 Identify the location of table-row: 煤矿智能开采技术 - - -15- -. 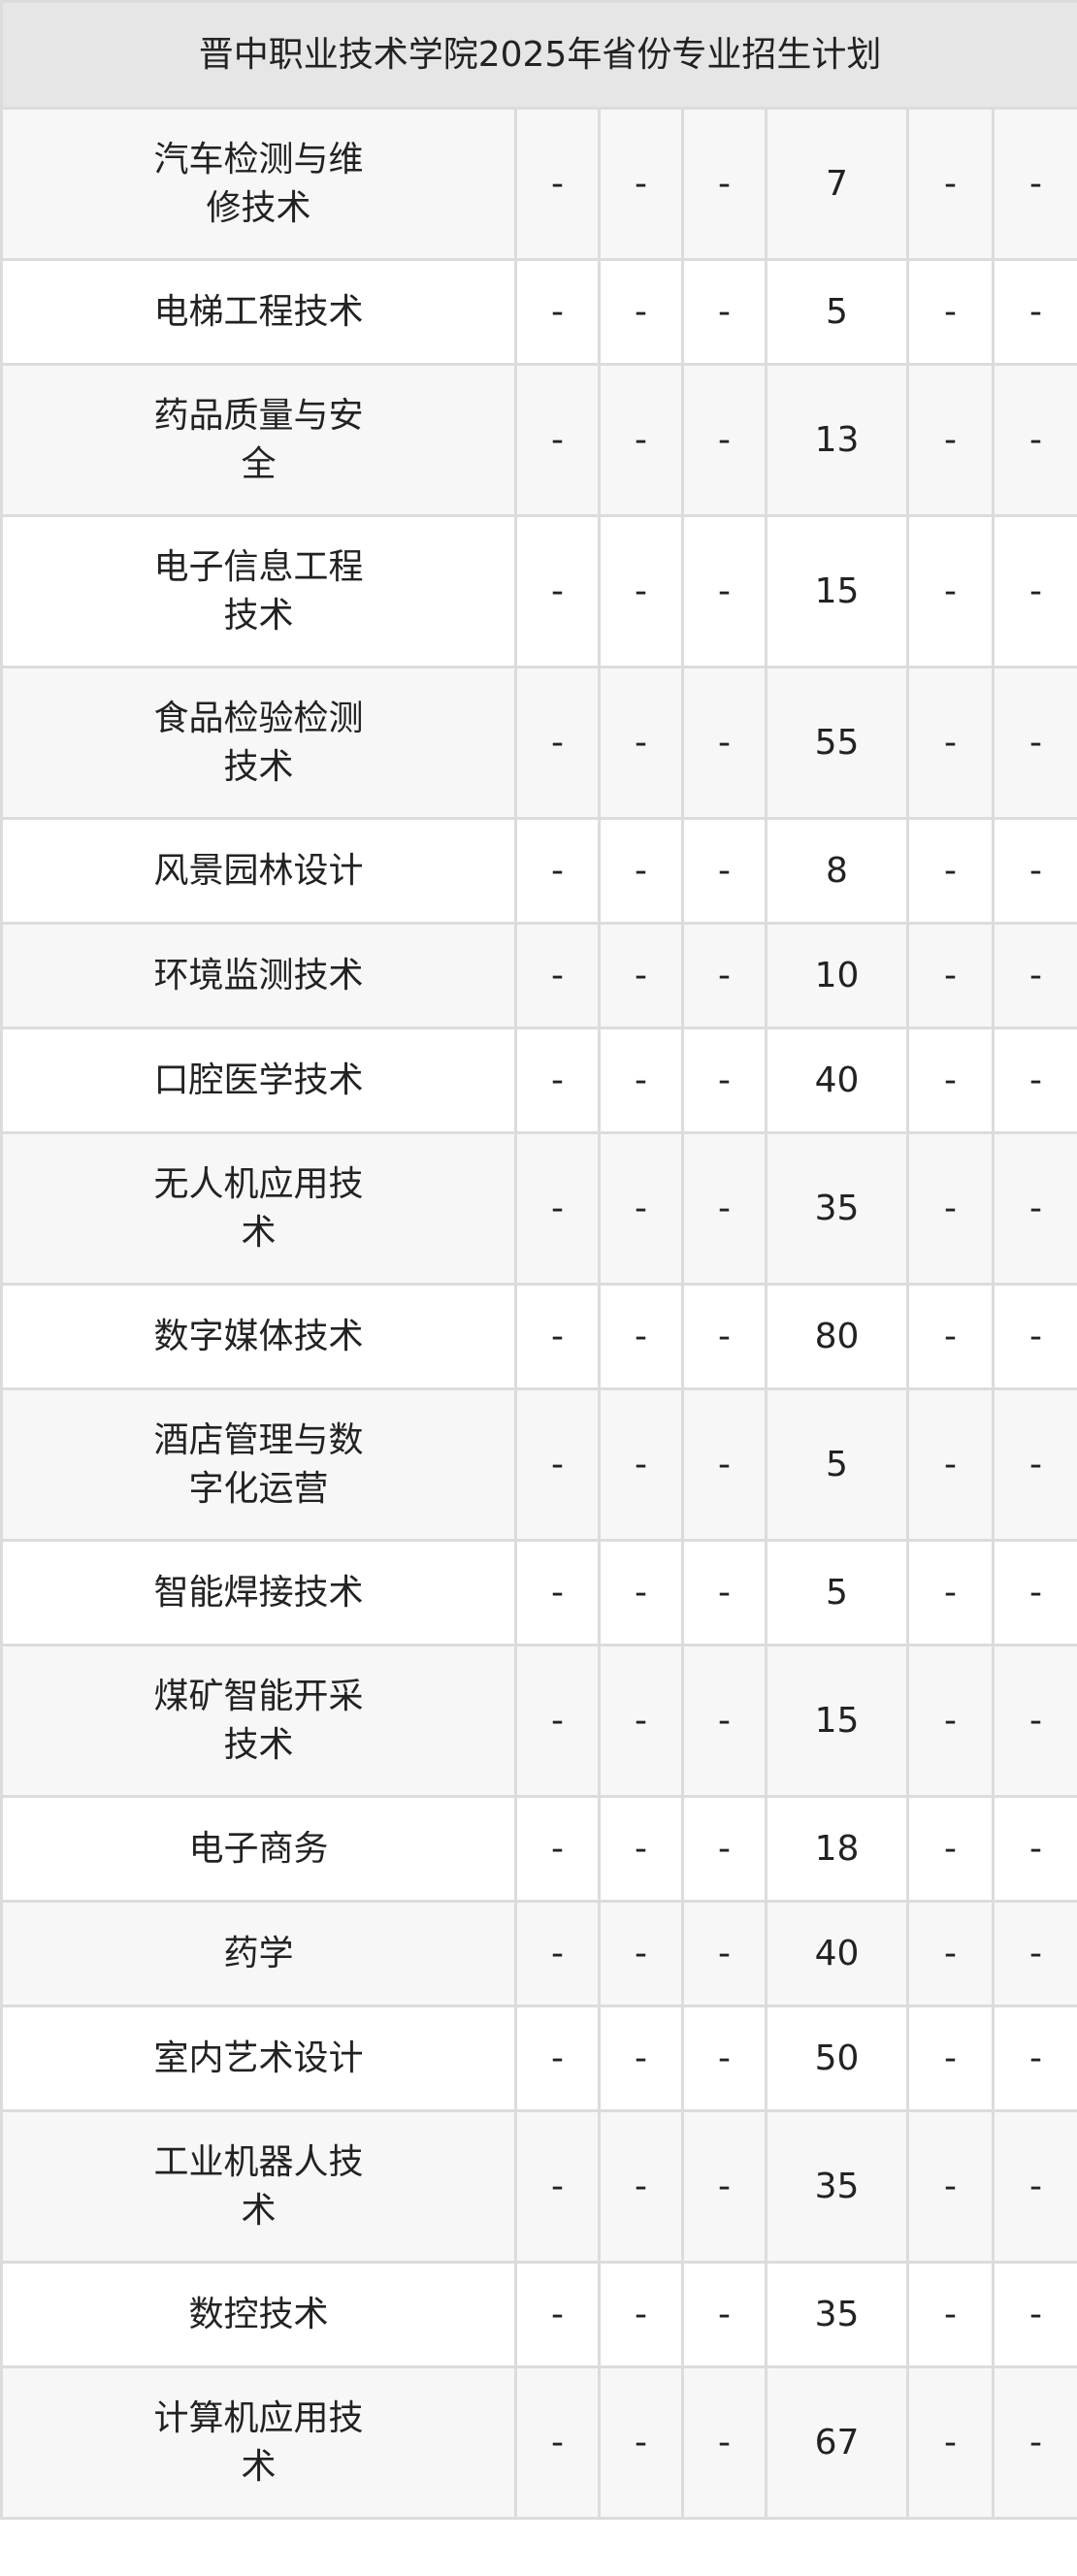
(538, 1721).